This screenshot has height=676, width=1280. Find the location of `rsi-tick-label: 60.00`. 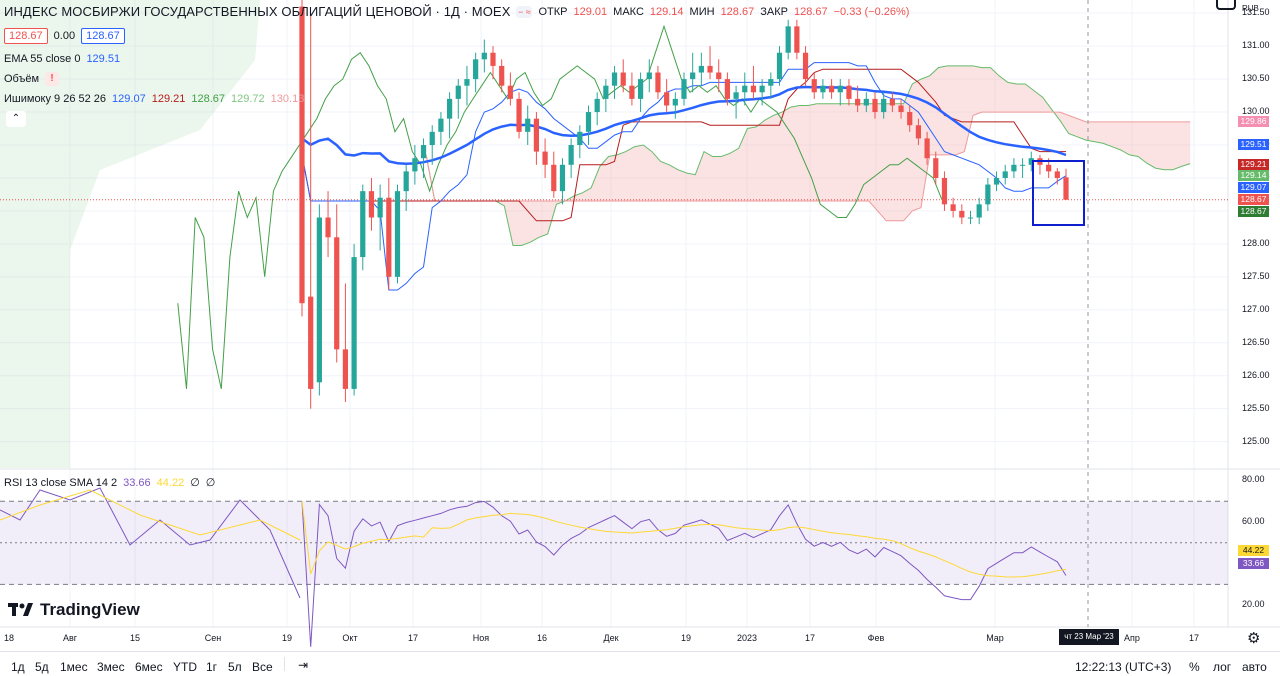

rsi-tick-label: 60.00 is located at coordinates (1253, 521).